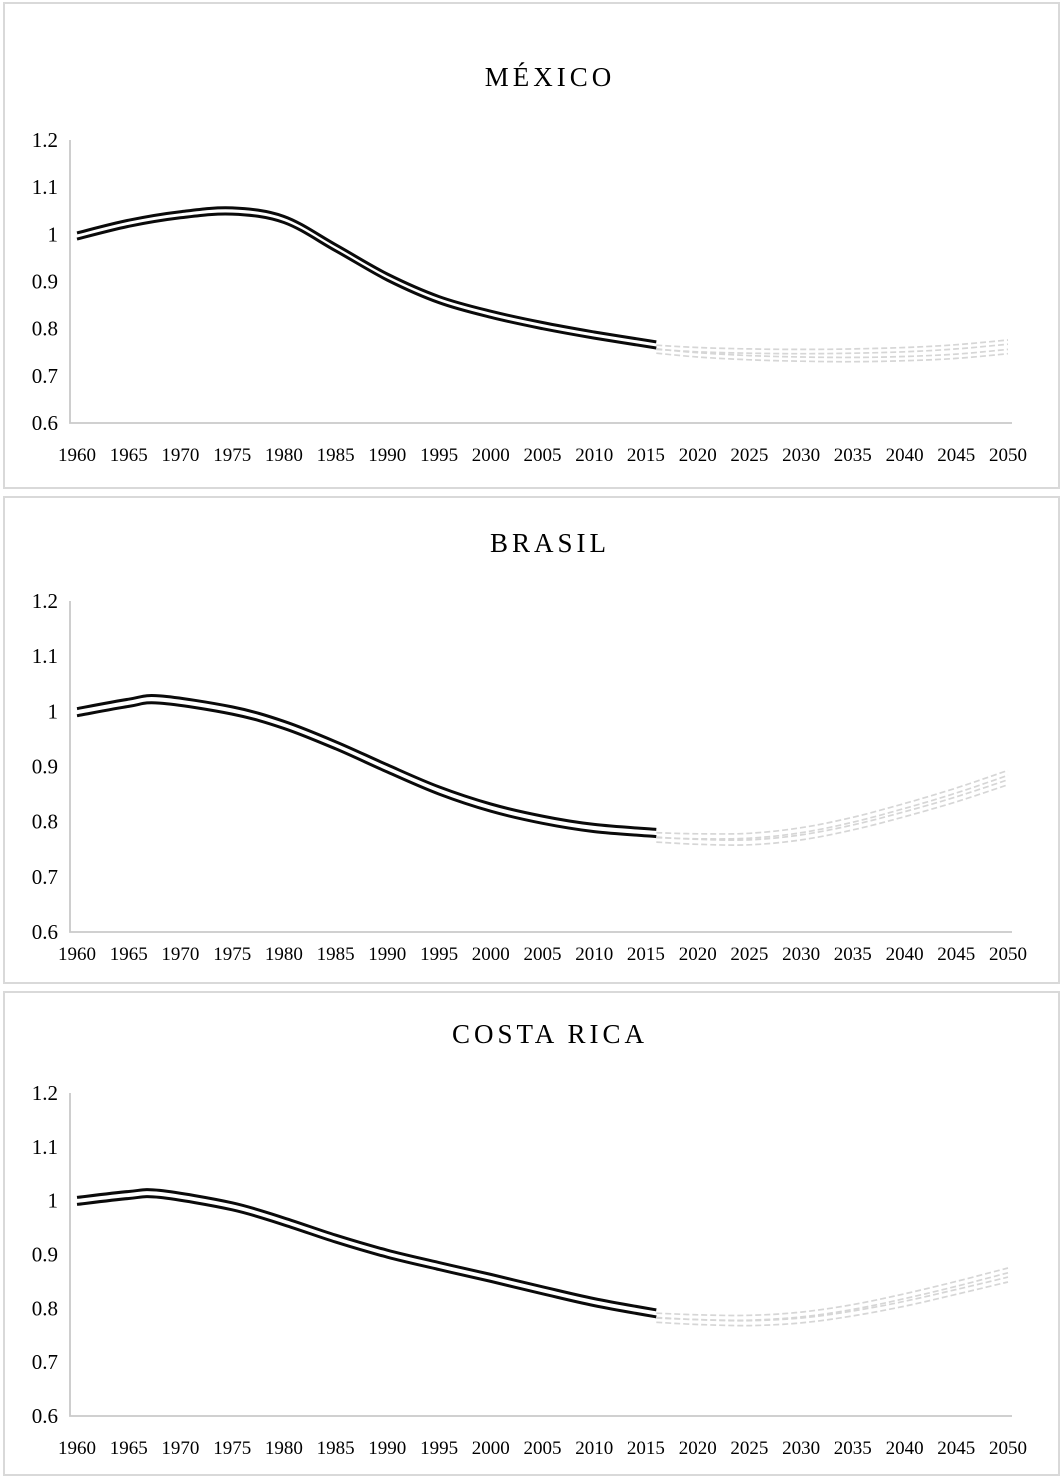 This screenshot has height=1483, width=1063. Describe the element at coordinates (550, 77) in the screenshot. I see `chart-title-mexico: MÉXICO` at that location.